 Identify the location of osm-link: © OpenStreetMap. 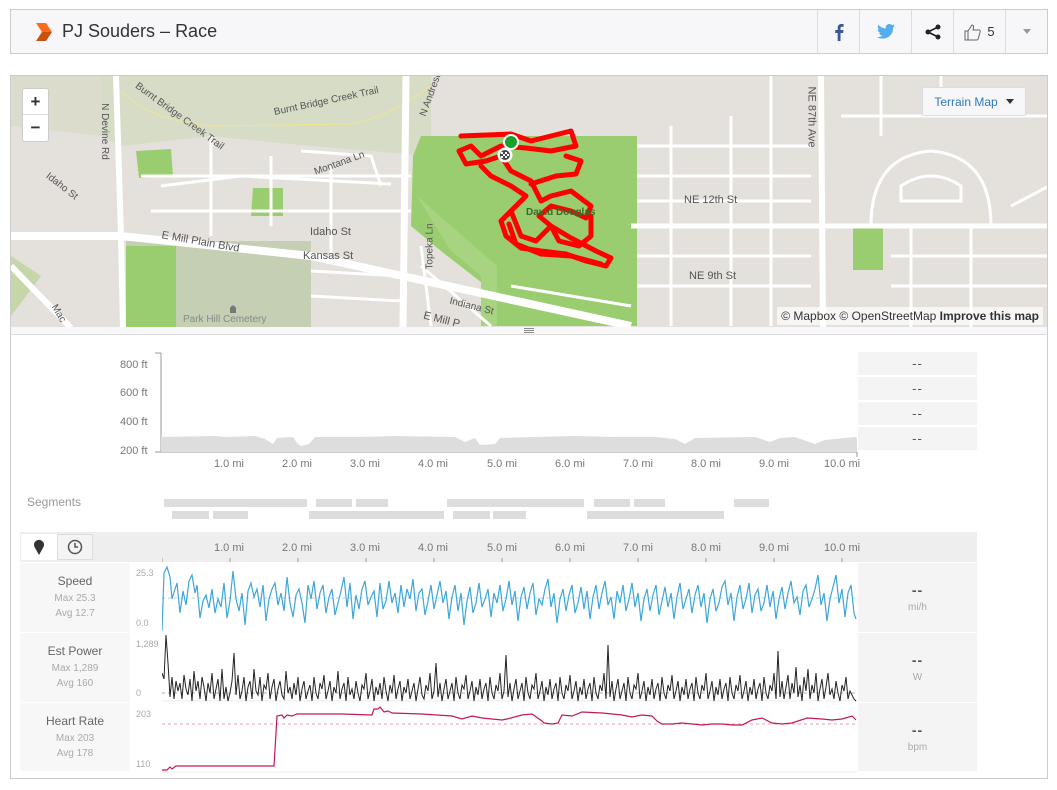
(888, 316).